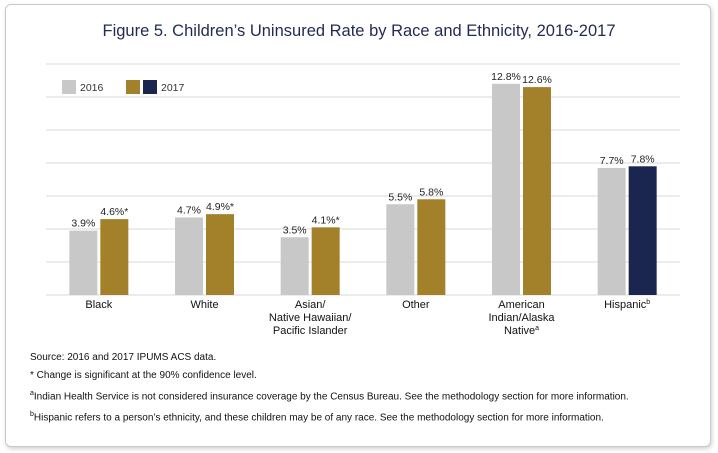  What do you see at coordinates (114, 212) in the screenshot?
I see `data-label: 4.6%*` at bounding box center [114, 212].